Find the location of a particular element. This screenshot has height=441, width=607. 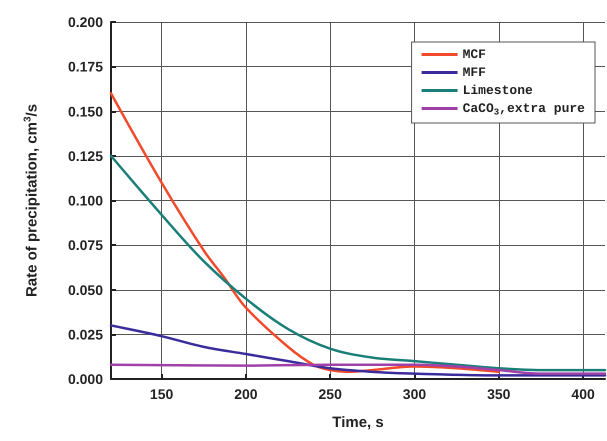

y-tick-label: 0.000 is located at coordinates (86, 379).